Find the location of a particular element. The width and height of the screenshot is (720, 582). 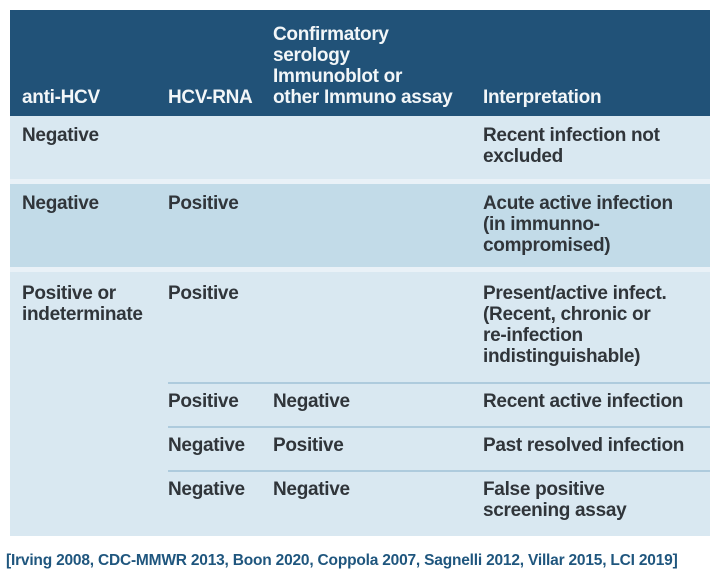

cell-interpretation: Recent infection not excluded is located at coordinates (571, 146).